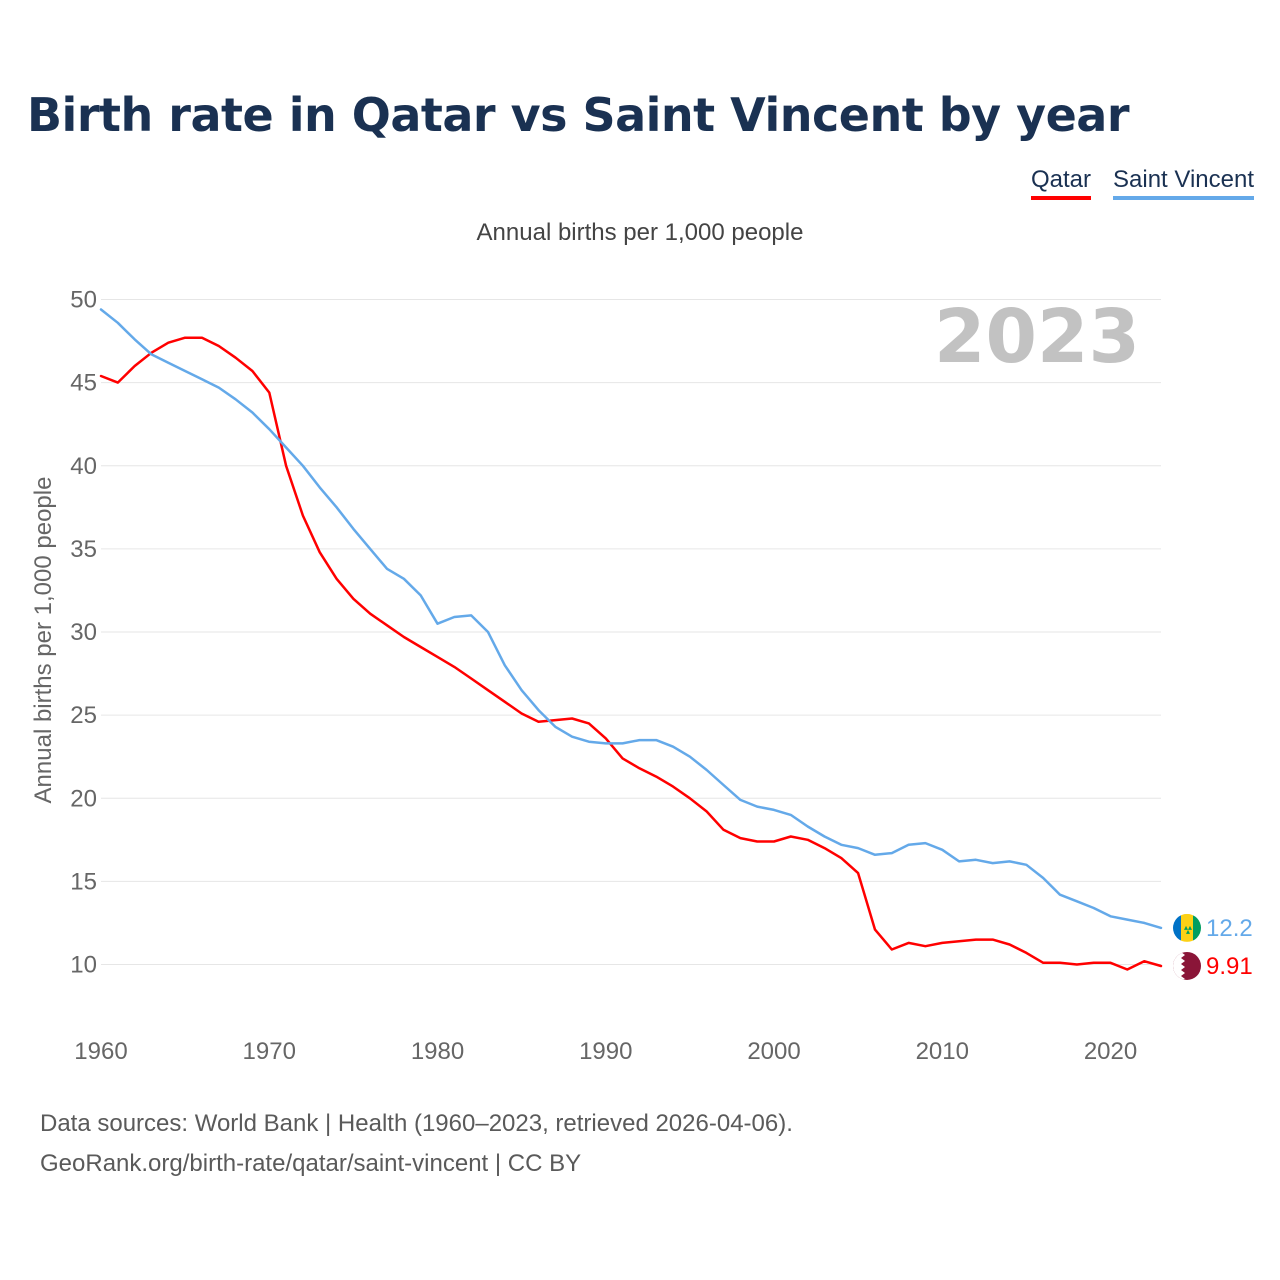 The height and width of the screenshot is (1280, 1280). What do you see at coordinates (1187, 927) in the screenshot?
I see `saint-vincent-flag-icon` at bounding box center [1187, 927].